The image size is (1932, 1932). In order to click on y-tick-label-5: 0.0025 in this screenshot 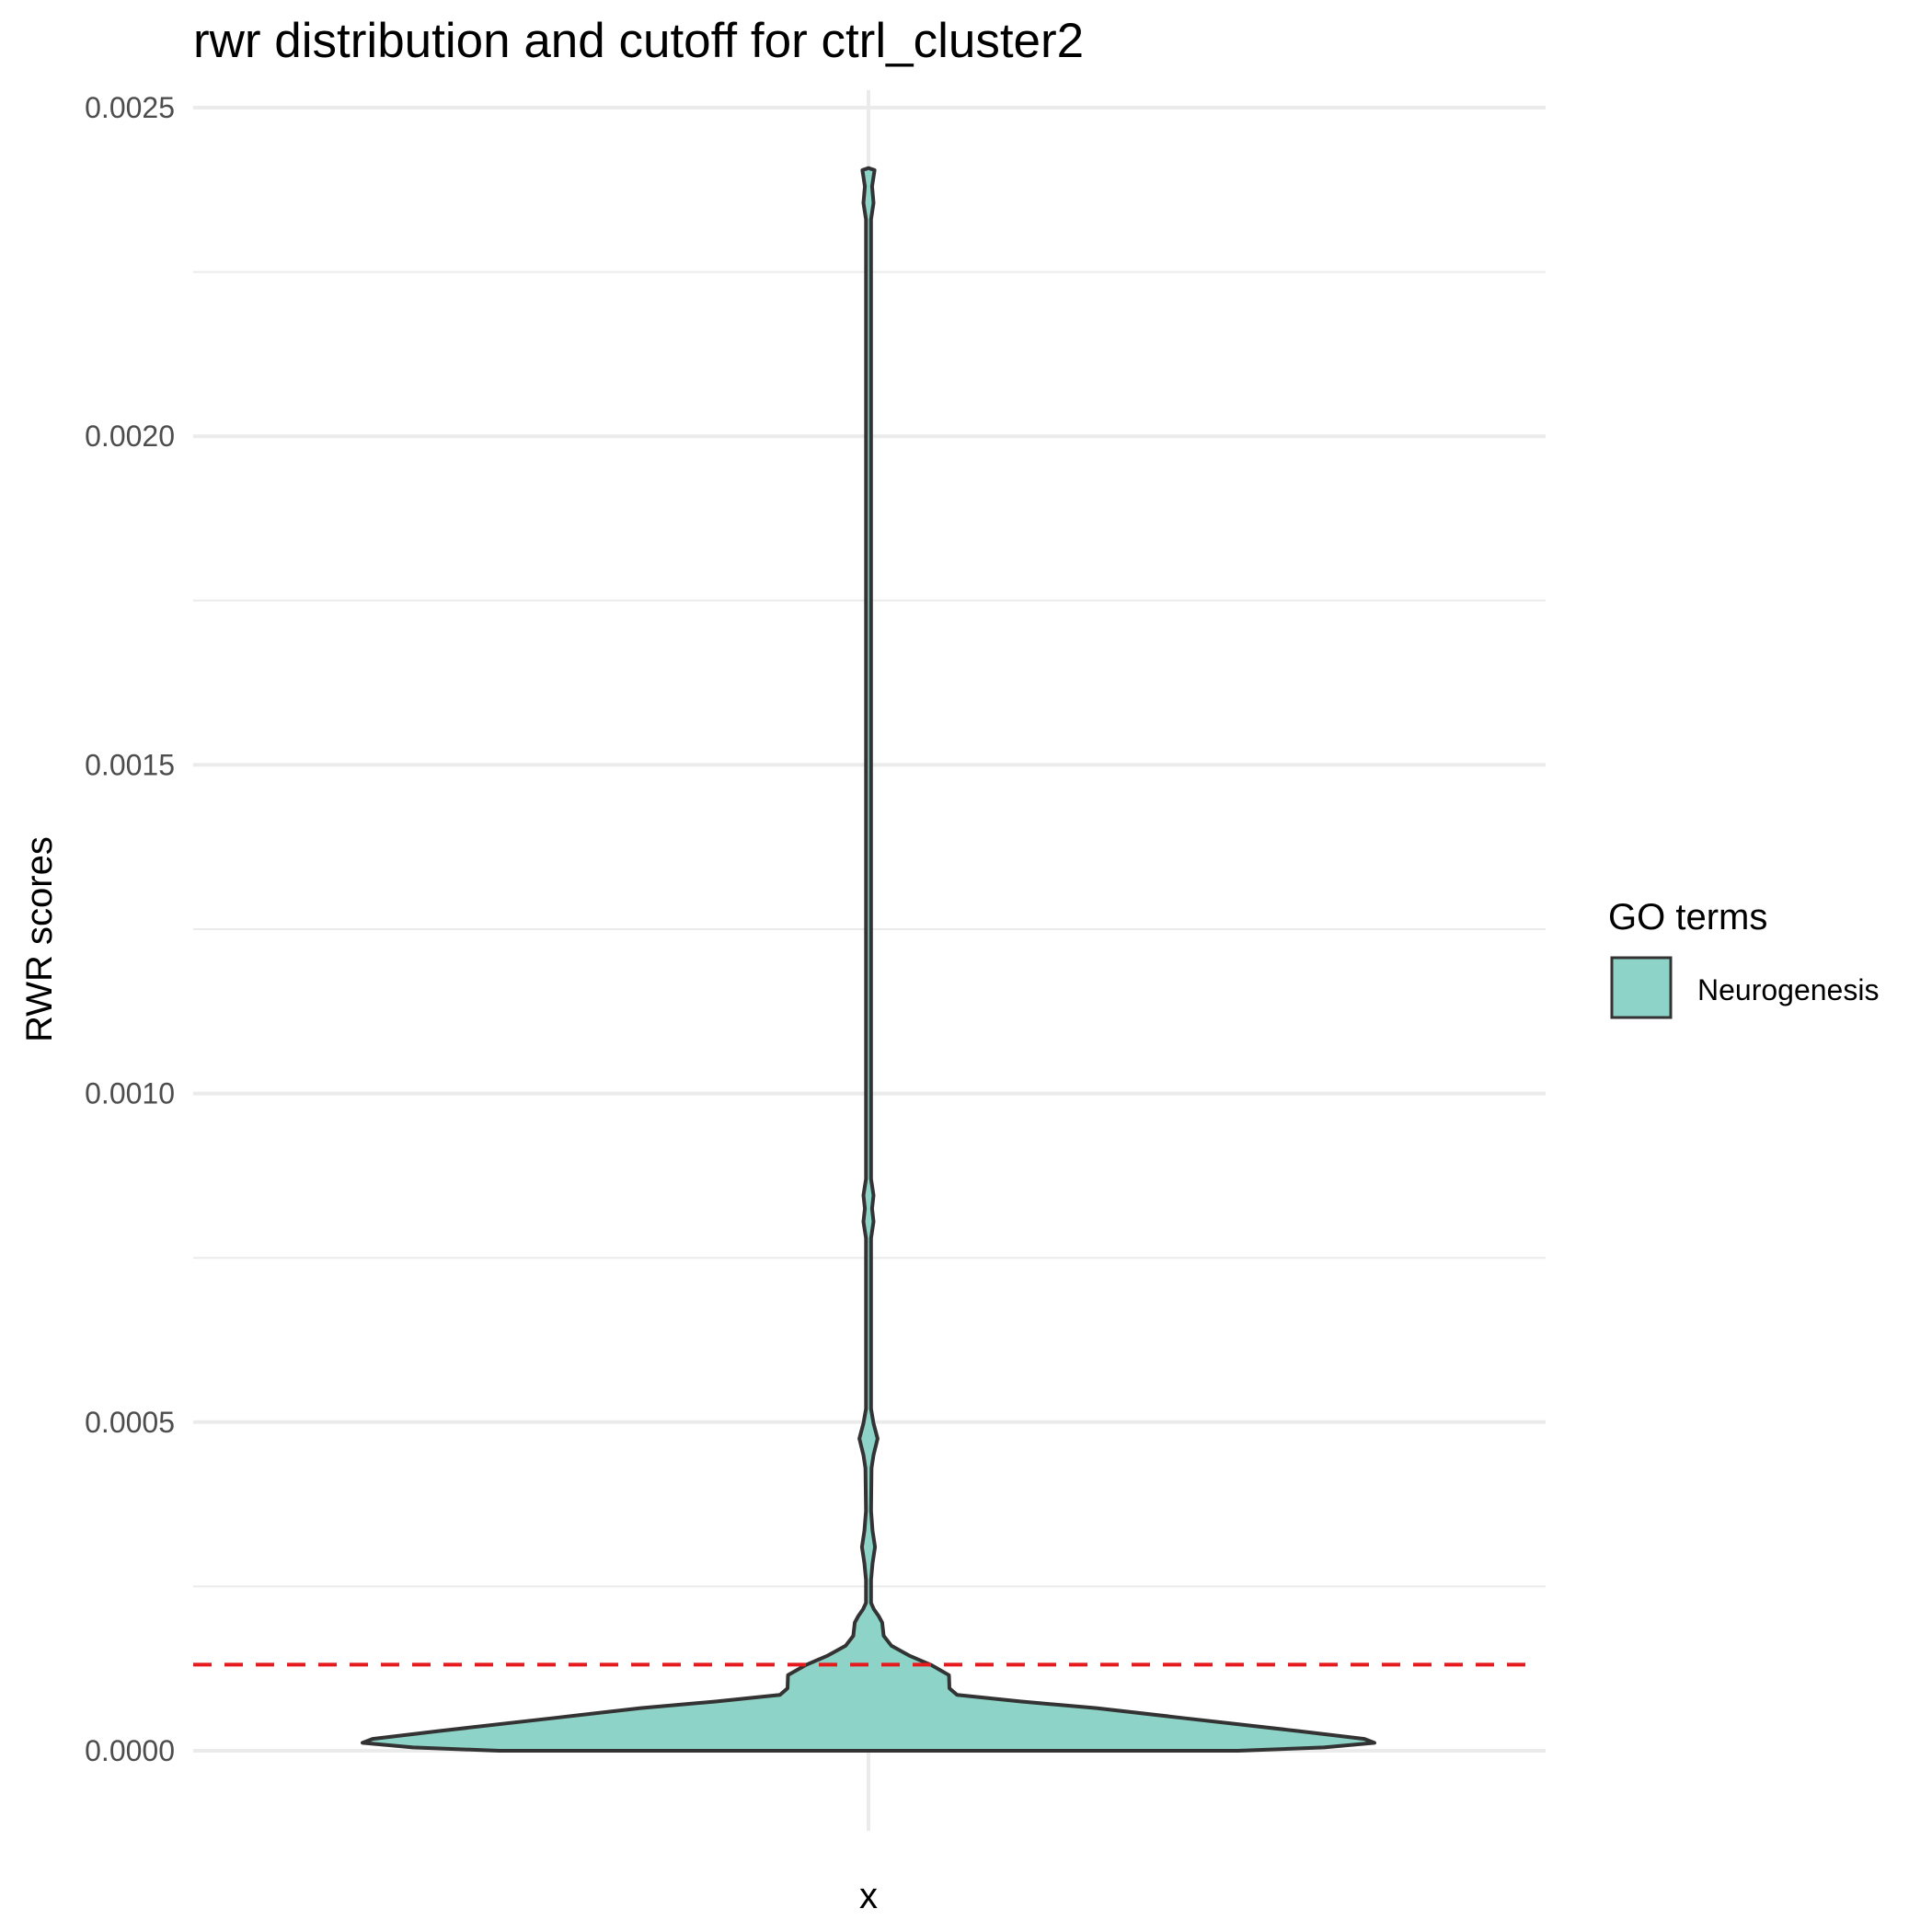, I will do `click(130, 107)`.